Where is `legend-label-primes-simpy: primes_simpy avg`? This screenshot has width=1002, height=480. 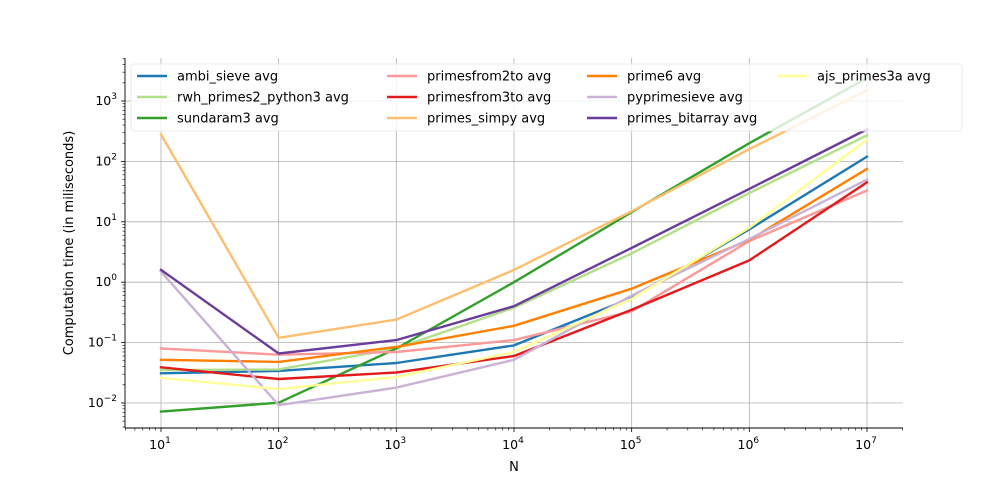
legend-label-primes-simpy: primes_simpy avg is located at coordinates (486, 119).